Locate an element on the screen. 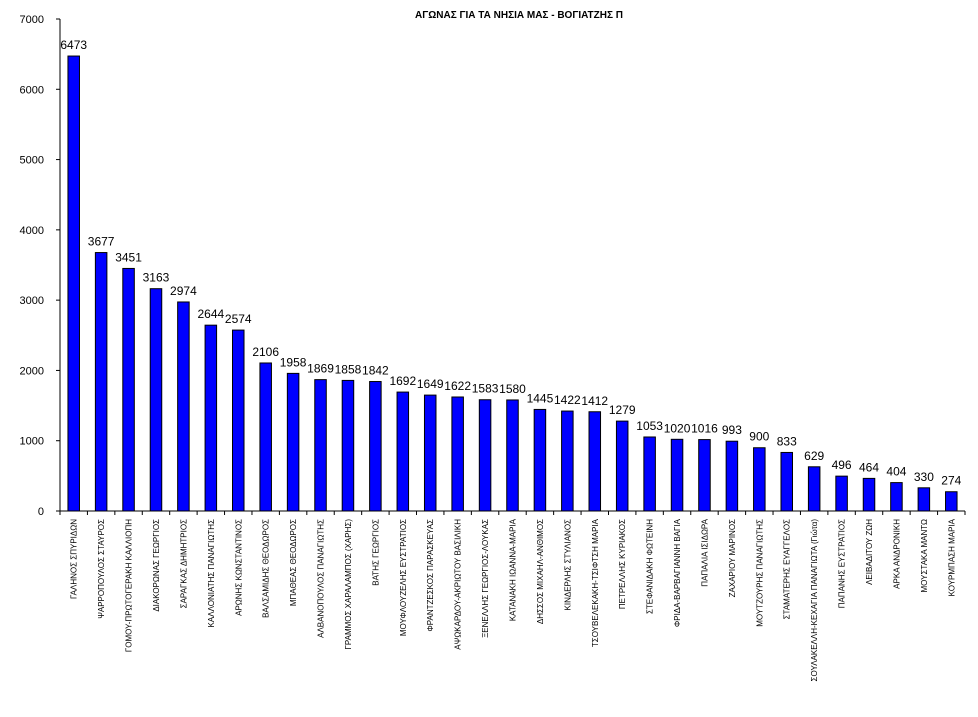  data-label: 1869 is located at coordinates (320, 369).